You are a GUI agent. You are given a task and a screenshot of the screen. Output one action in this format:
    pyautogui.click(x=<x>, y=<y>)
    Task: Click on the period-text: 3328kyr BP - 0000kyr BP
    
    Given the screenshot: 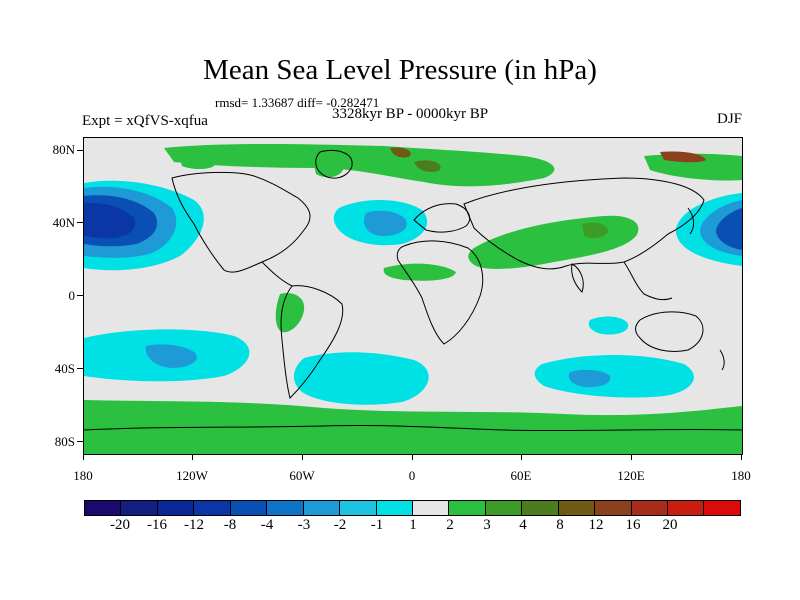 What is the action you would take?
    pyautogui.click(x=410, y=114)
    